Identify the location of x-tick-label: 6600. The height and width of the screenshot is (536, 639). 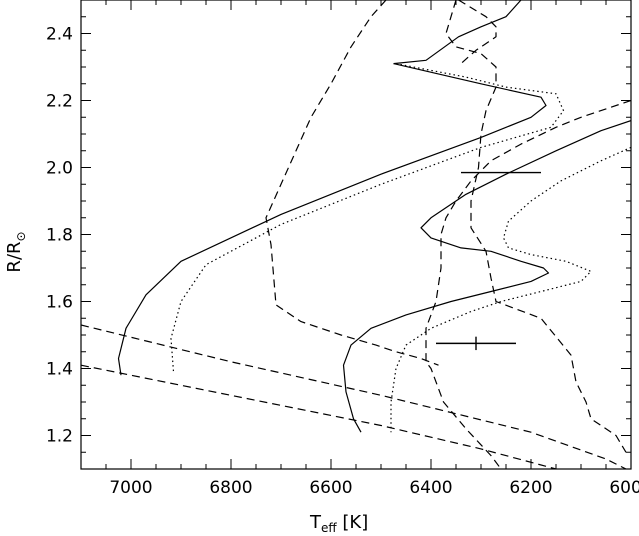
(330, 488).